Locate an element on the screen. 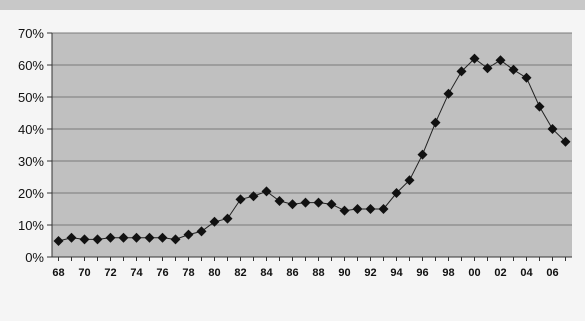  x-tick-label: 78 is located at coordinates (188, 273).